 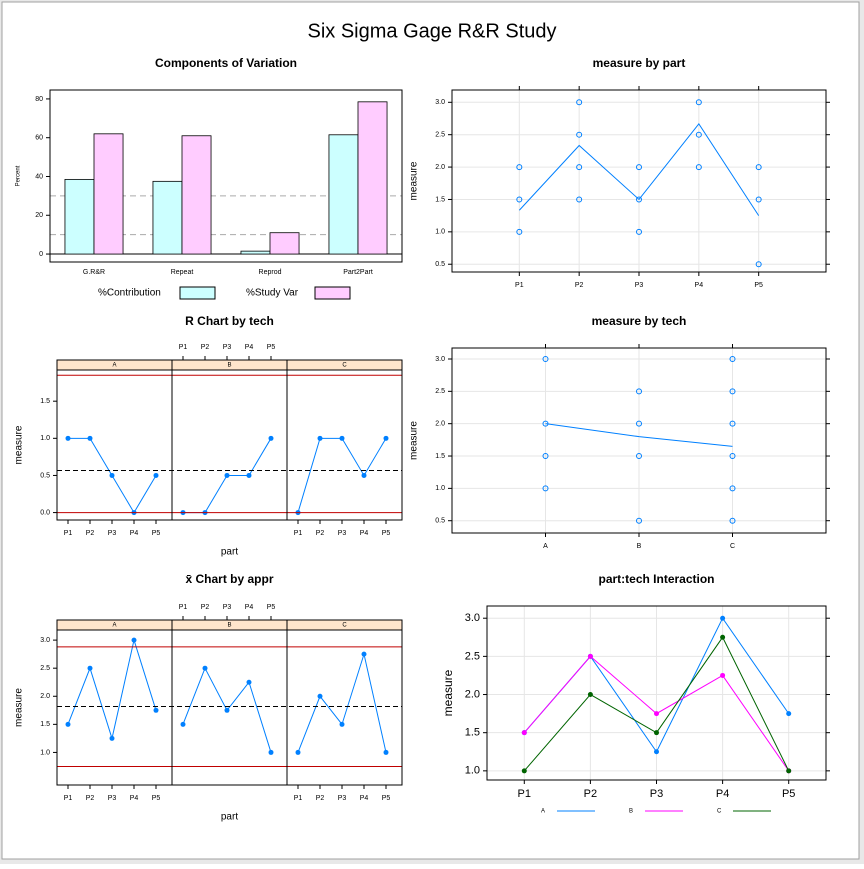 What do you see at coordinates (39, 138) in the screenshot?
I see `y-tick-label: 60` at bounding box center [39, 138].